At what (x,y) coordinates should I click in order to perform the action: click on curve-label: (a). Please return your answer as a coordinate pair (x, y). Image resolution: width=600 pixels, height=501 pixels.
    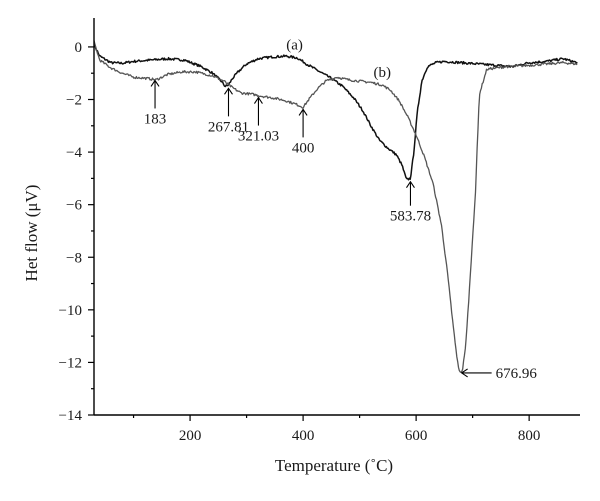
    Looking at the image, I should click on (294, 46).